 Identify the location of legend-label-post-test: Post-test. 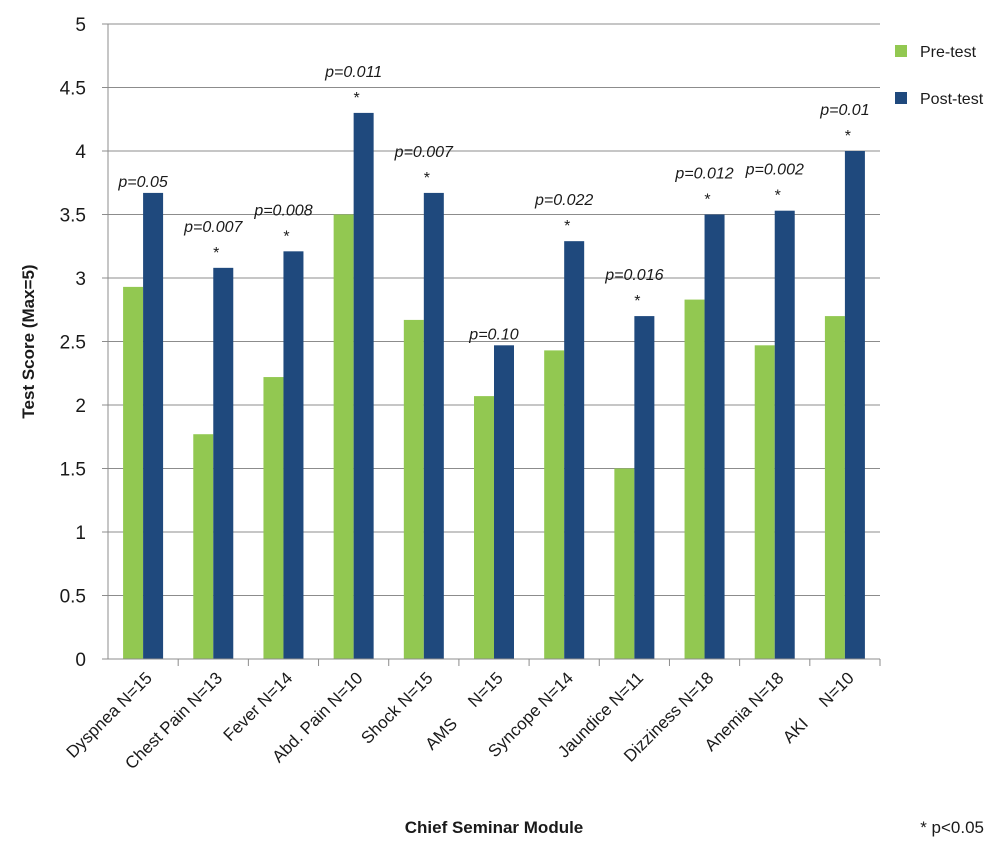
(952, 99).